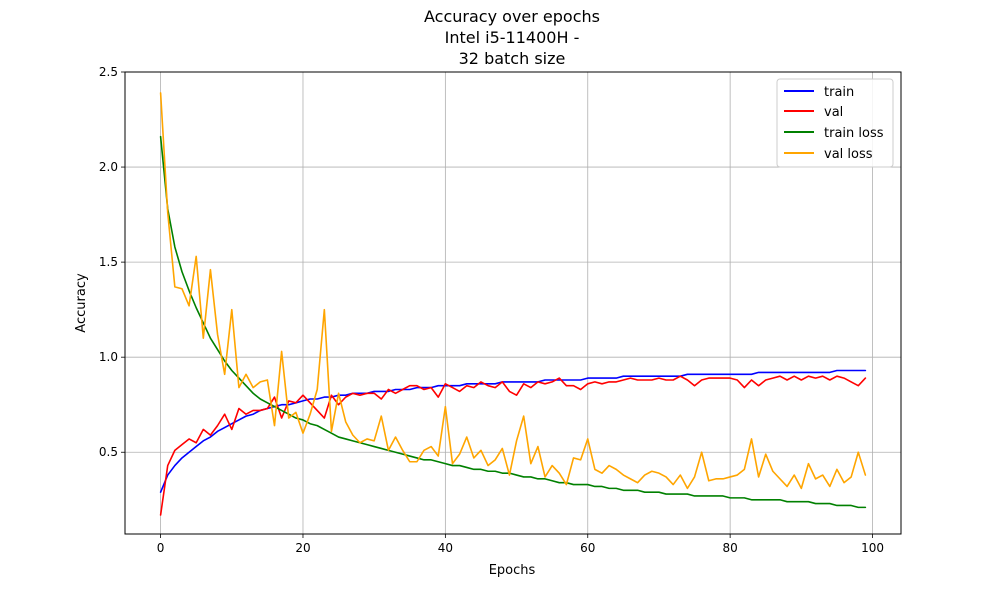  What do you see at coordinates (108, 72) in the screenshot?
I see `y-tick-label: 2.5` at bounding box center [108, 72].